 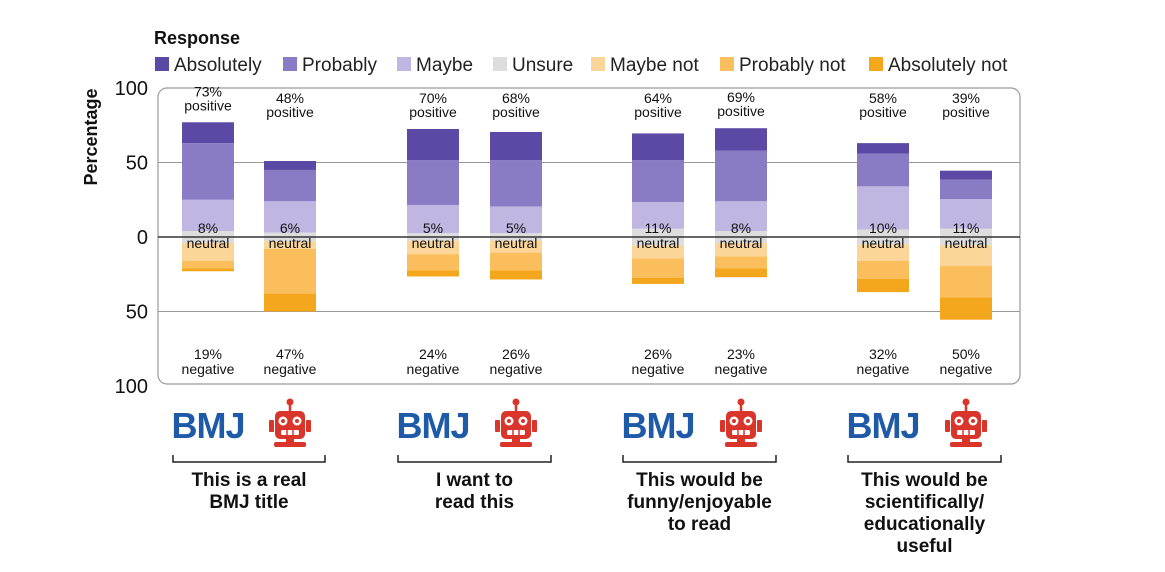 What do you see at coordinates (966, 98) in the screenshot?
I see `positive-percent-label: 39%` at bounding box center [966, 98].